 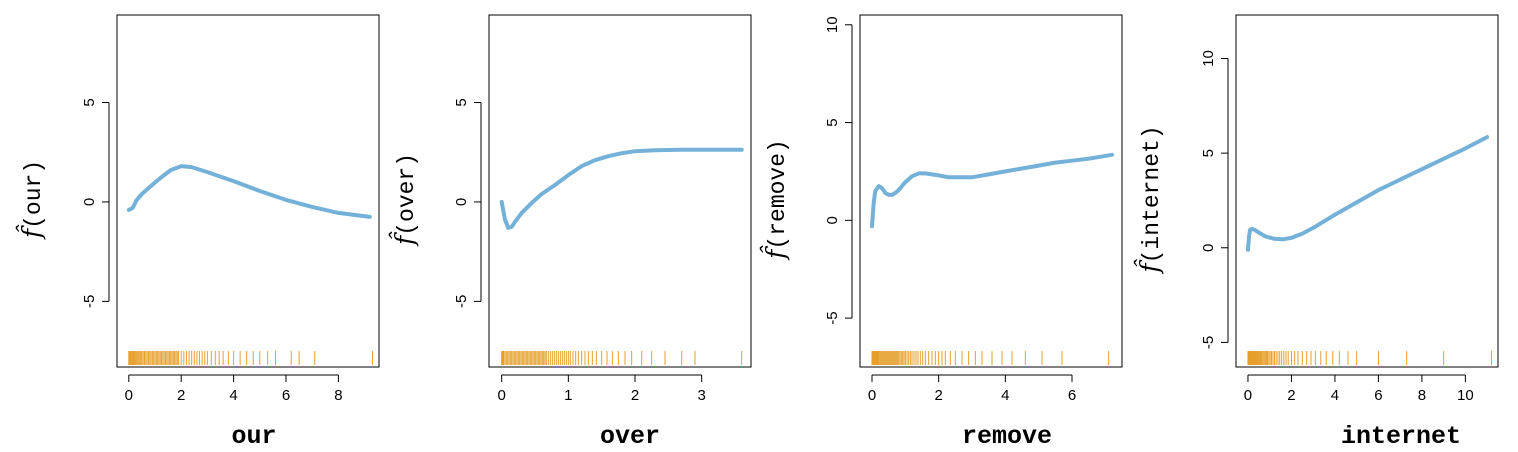 I want to click on curve-internet, so click(x=1368, y=193).